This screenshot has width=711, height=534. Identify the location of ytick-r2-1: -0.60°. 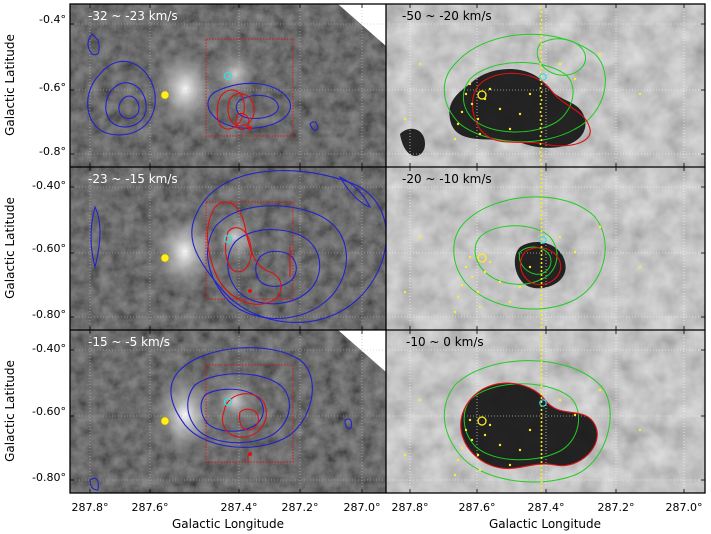
(49, 248).